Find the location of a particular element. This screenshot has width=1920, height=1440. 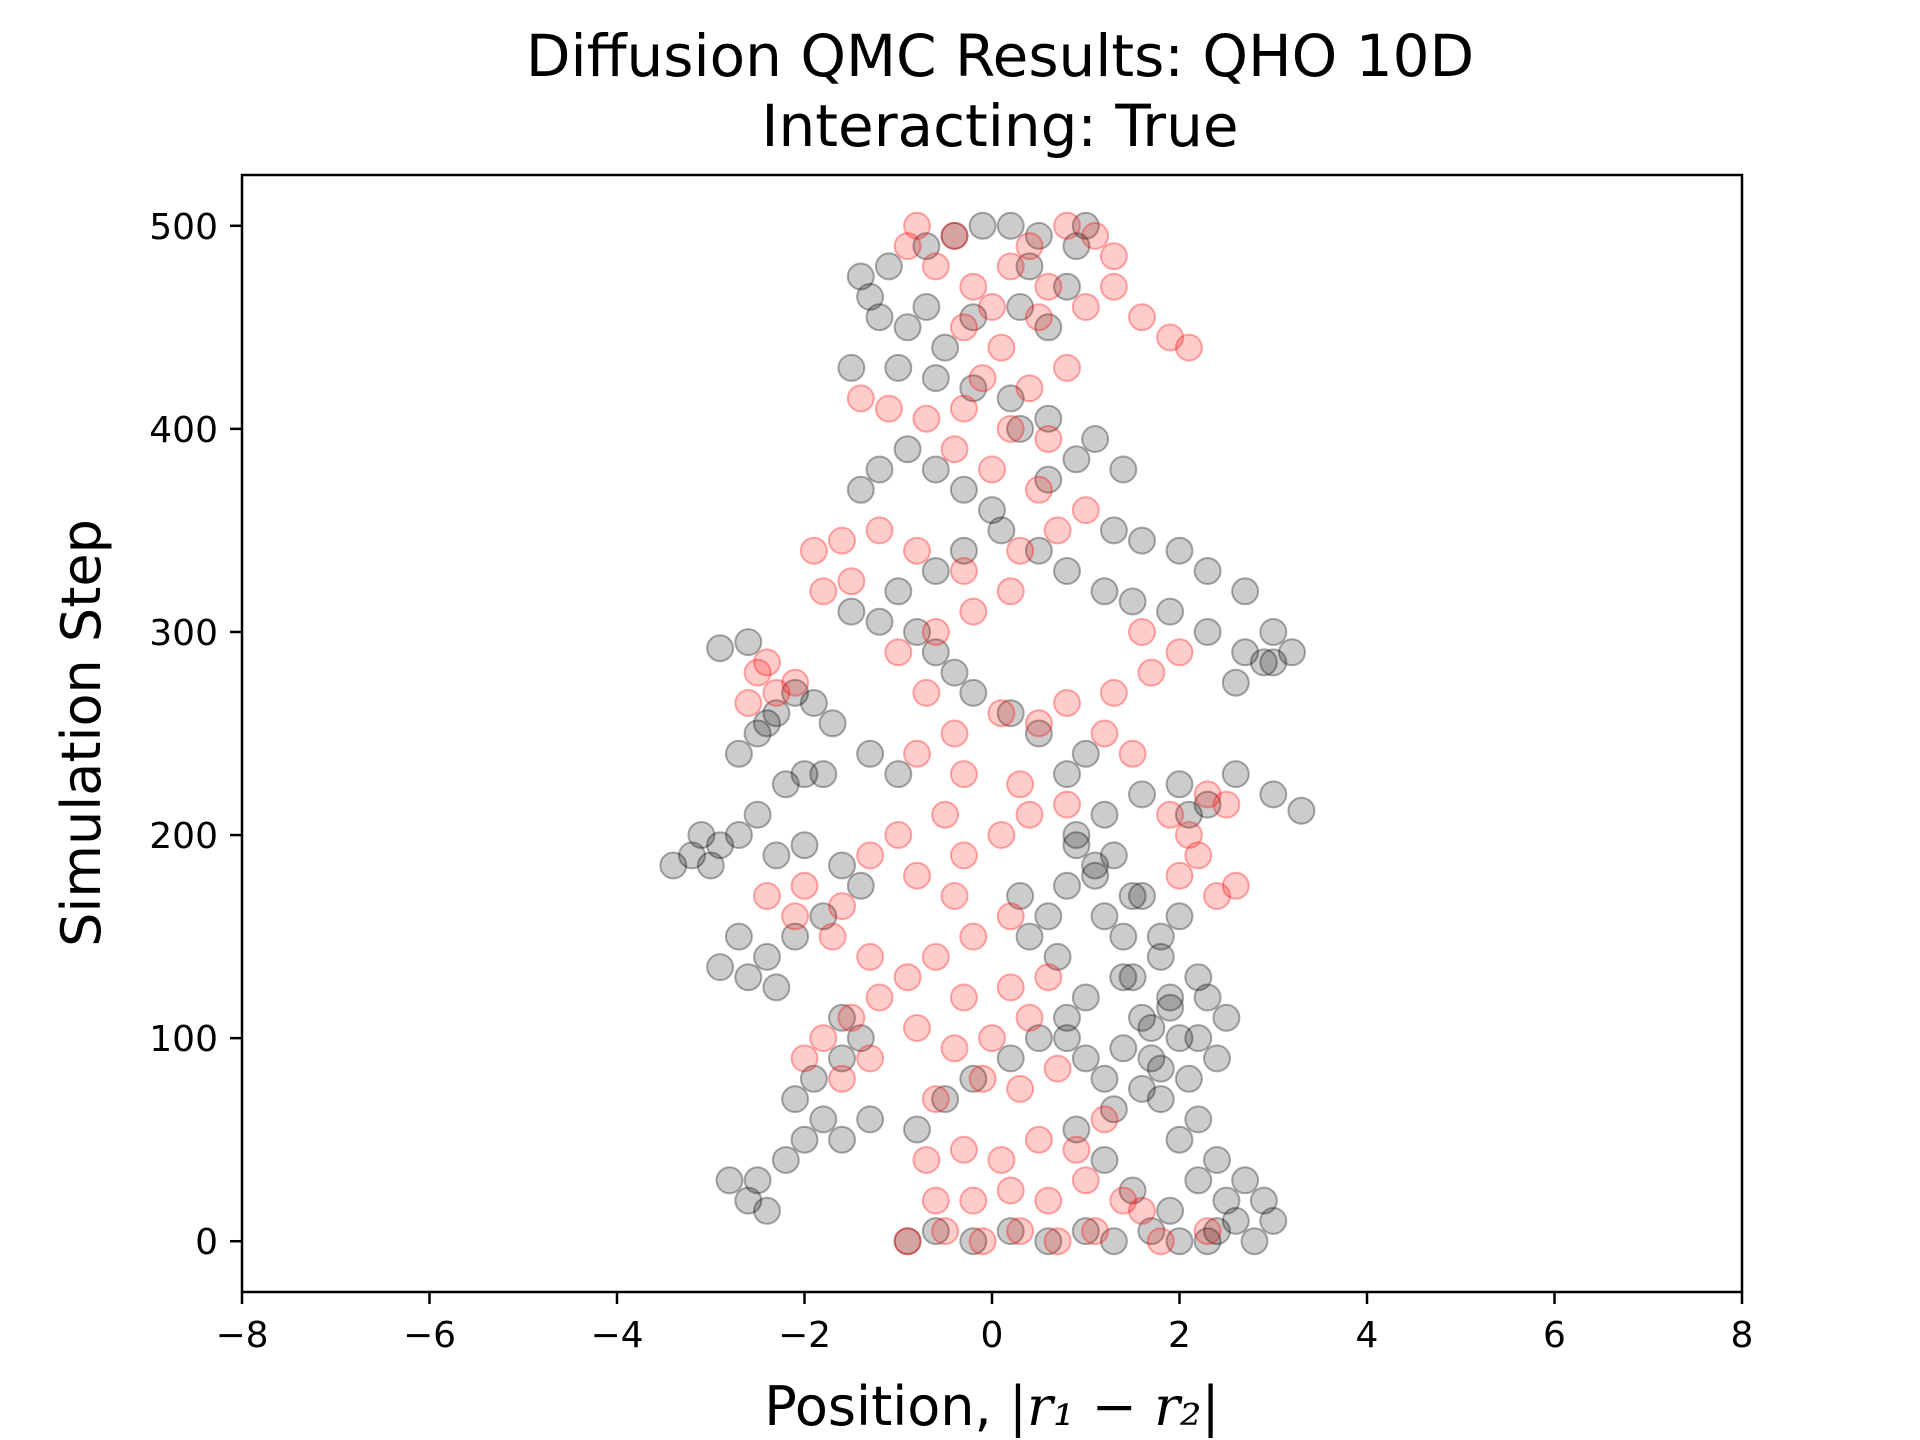

chart-subtitle: Interacting: True is located at coordinates (999, 126).